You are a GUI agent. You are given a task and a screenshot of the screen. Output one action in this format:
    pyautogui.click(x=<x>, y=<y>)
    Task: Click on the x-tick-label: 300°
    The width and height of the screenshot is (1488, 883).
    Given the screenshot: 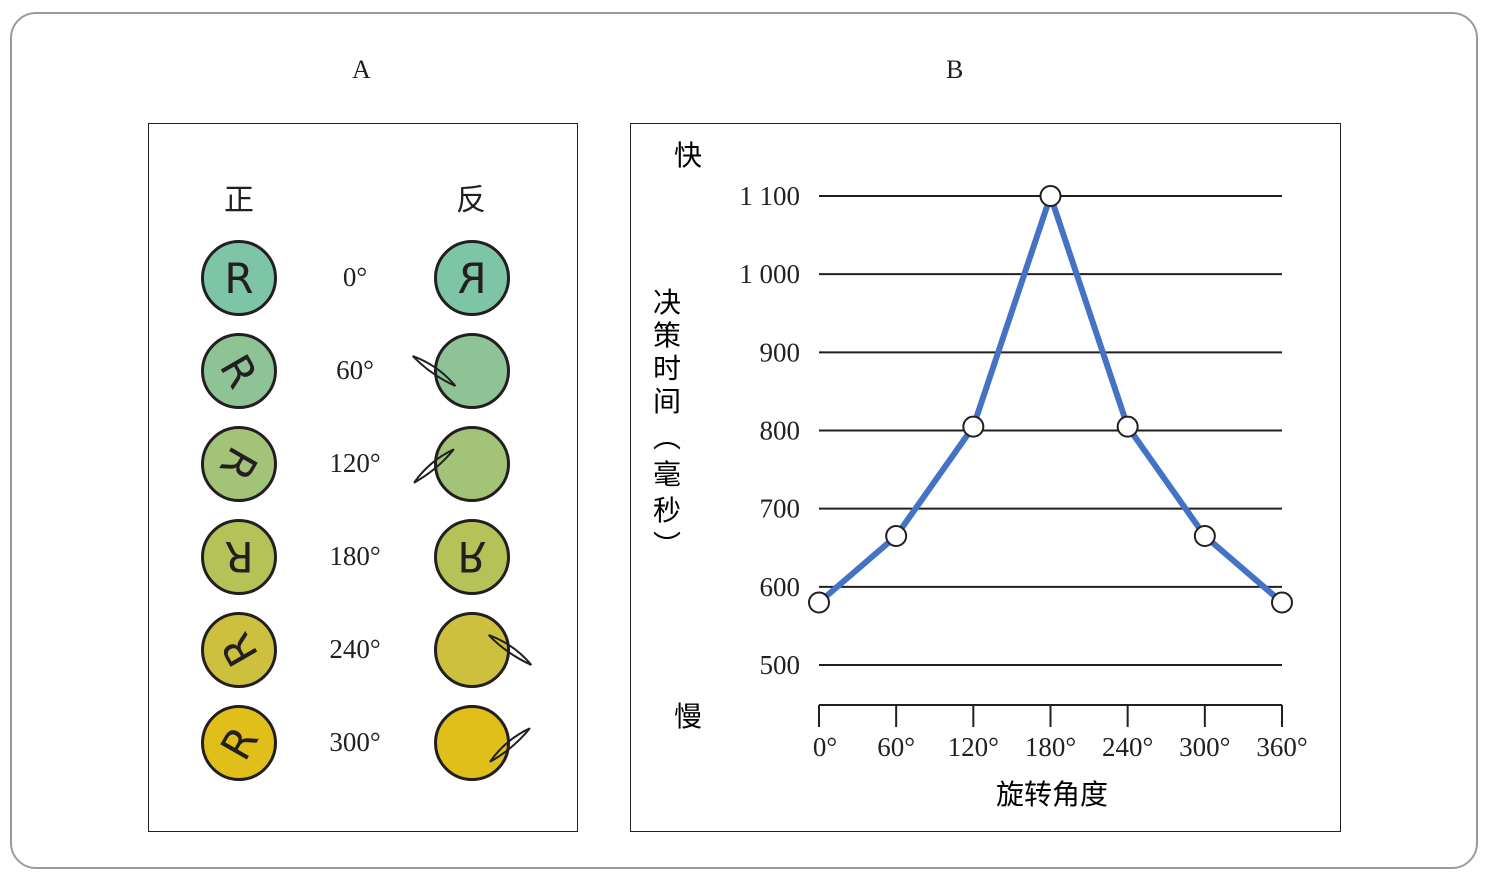 What is the action you would take?
    pyautogui.click(x=1204, y=747)
    